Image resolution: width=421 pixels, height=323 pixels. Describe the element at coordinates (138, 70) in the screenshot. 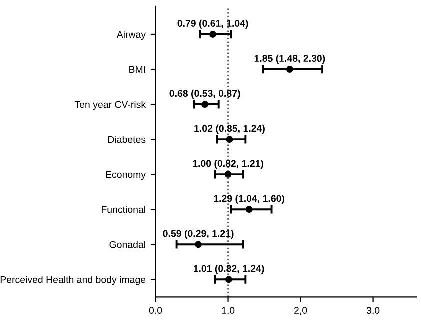

I see `y-tick-label: BMI` at that location.